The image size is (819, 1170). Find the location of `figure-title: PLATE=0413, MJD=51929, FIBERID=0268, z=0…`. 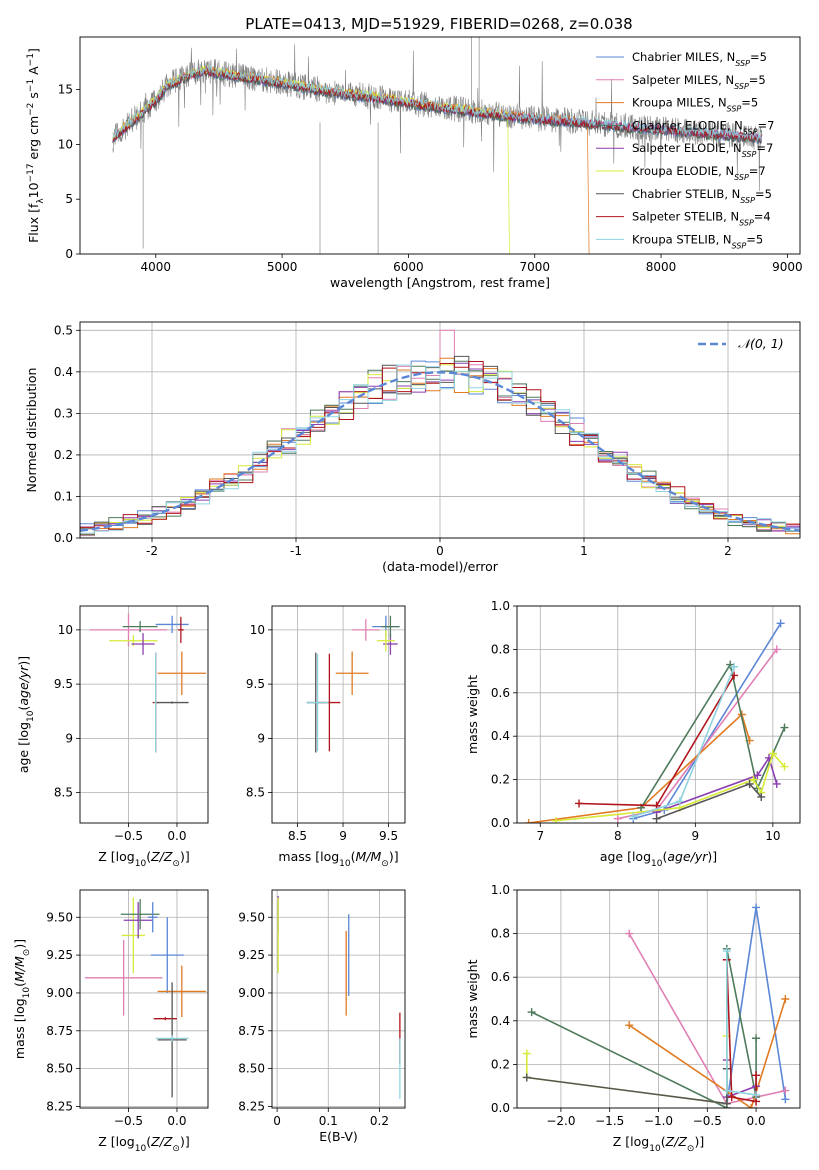

figure-title: PLATE=0413, MJD=51929, FIBERID=0268, z=0… is located at coordinates (438, 24).